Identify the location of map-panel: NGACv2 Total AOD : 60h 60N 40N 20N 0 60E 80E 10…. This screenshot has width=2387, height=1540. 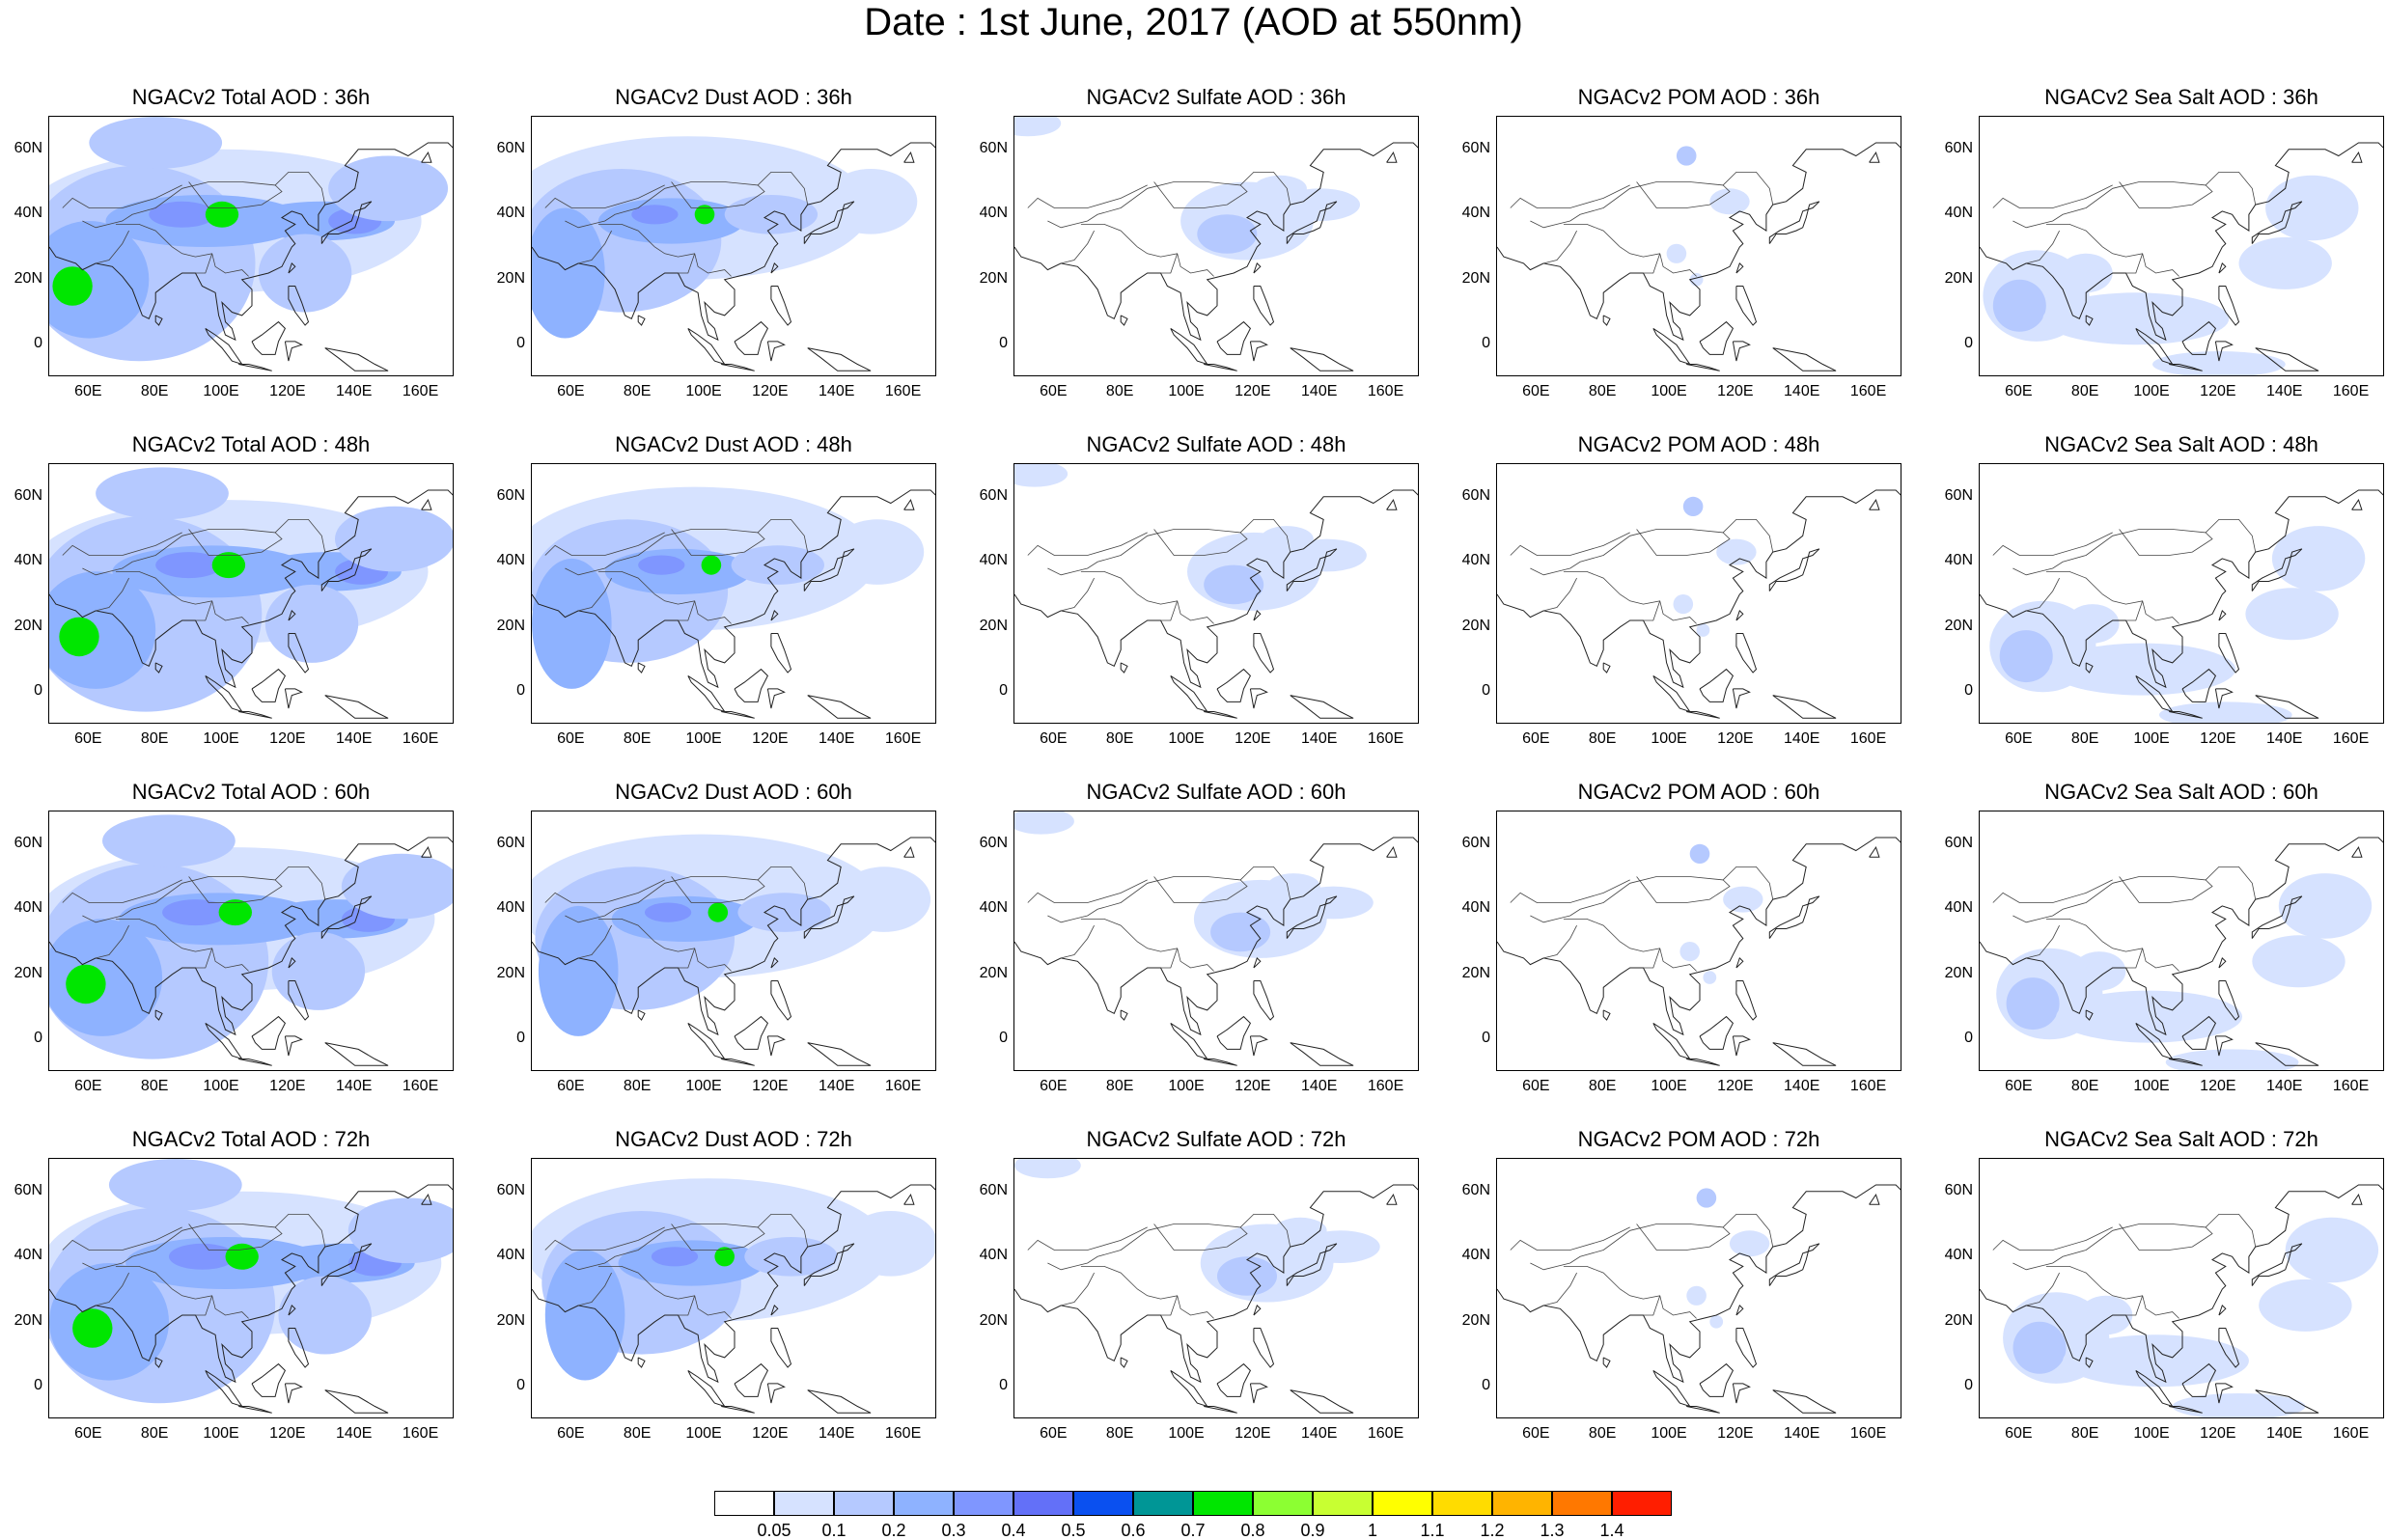
(241, 945).